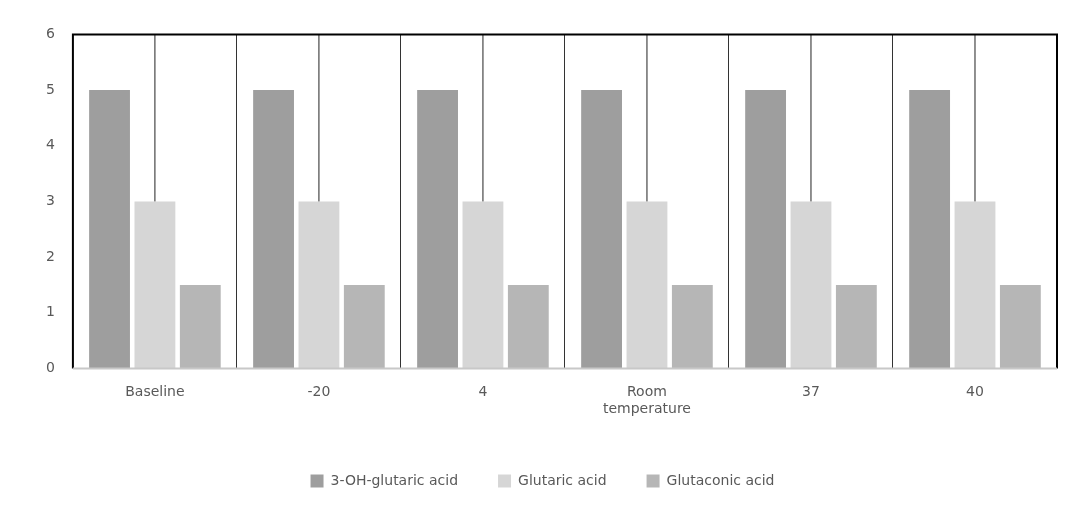 The height and width of the screenshot is (517, 1085). Describe the element at coordinates (720, 479) in the screenshot. I see `legend-label: Glutaconic acid` at that location.